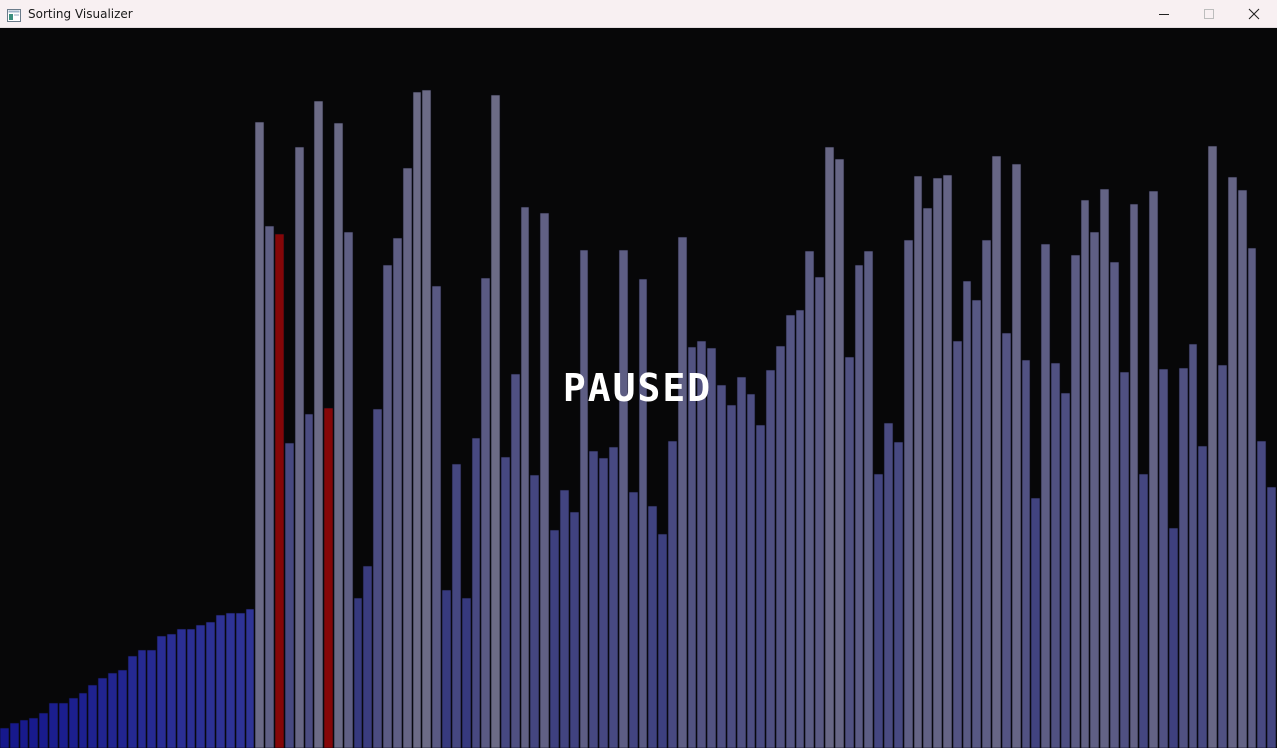 The height and width of the screenshot is (748, 1277). I want to click on app-window-icon, so click(14, 14).